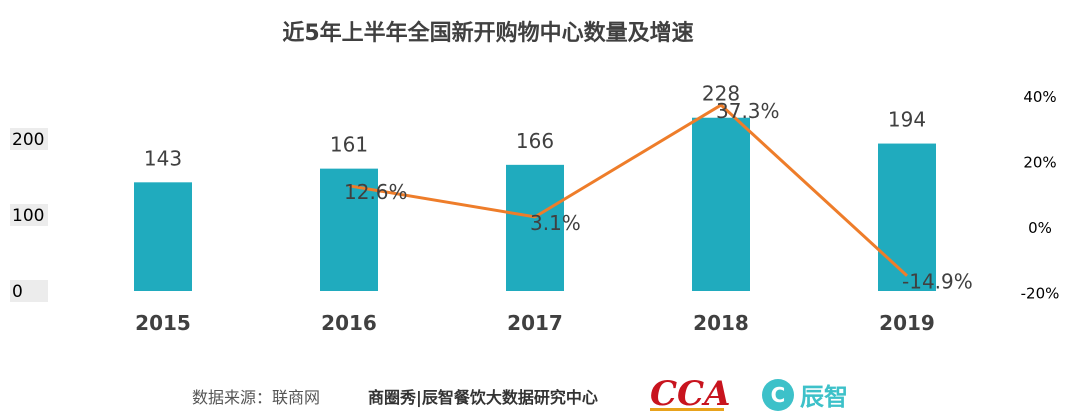  Describe the element at coordinates (1040, 228) in the screenshot. I see `y2-tick-label: 0%` at that location.